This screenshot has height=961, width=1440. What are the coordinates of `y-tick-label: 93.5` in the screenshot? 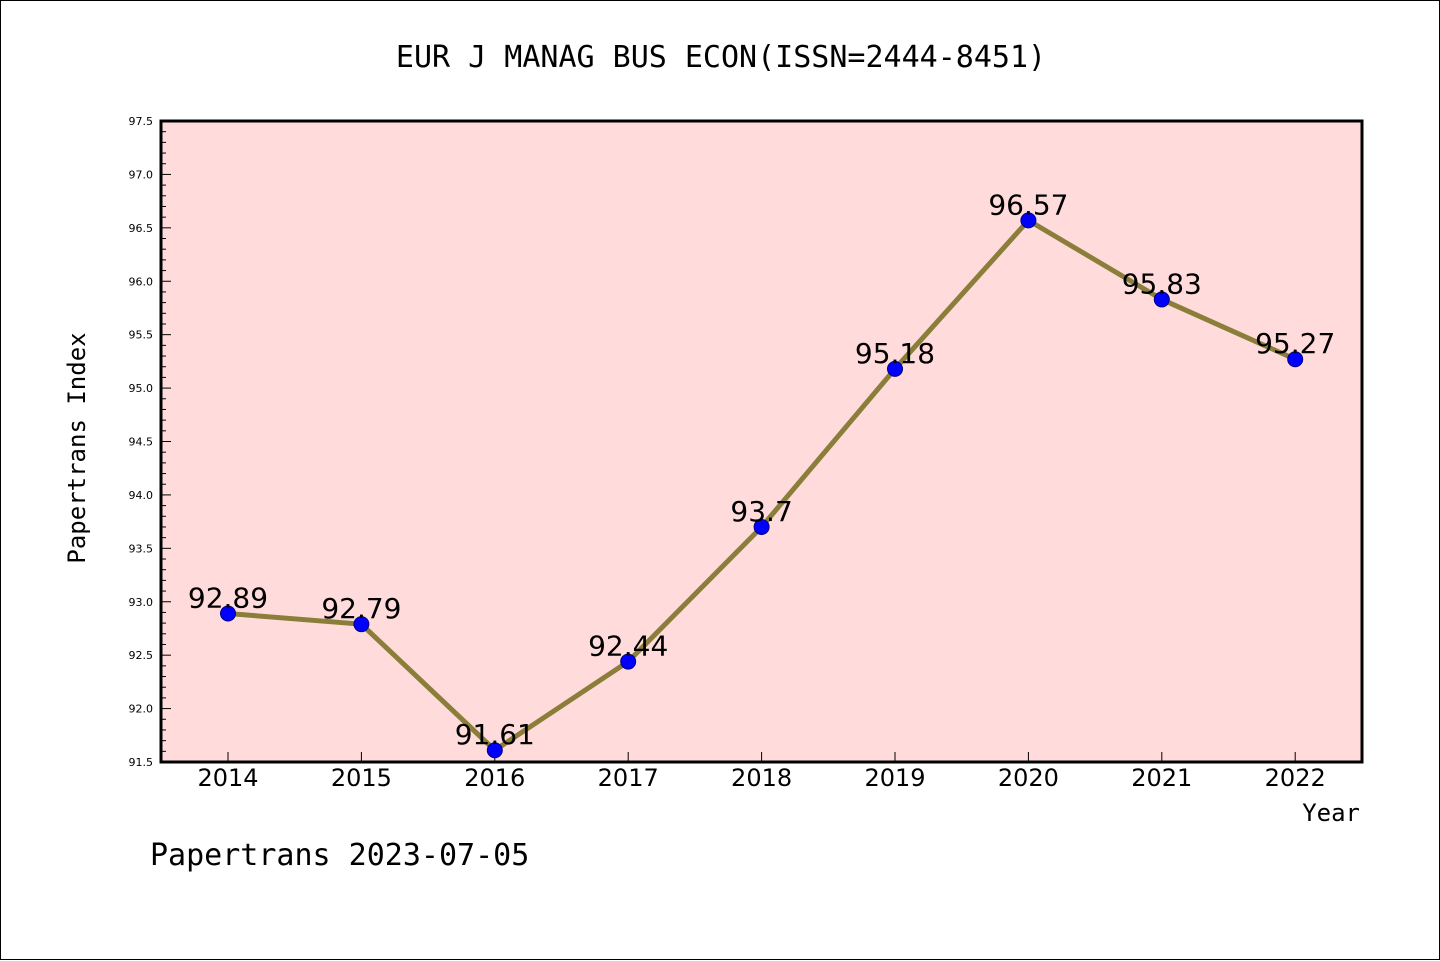 It's located at (141, 548).